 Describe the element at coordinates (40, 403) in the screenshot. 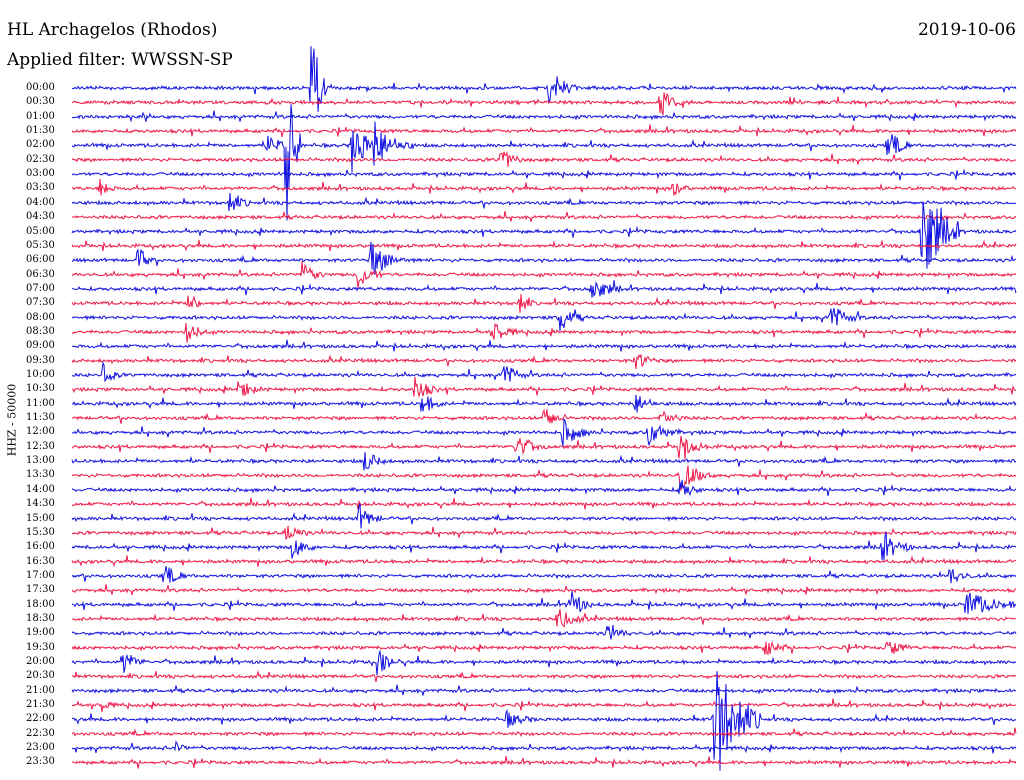

I see `trace-label-1100: 11:00` at that location.